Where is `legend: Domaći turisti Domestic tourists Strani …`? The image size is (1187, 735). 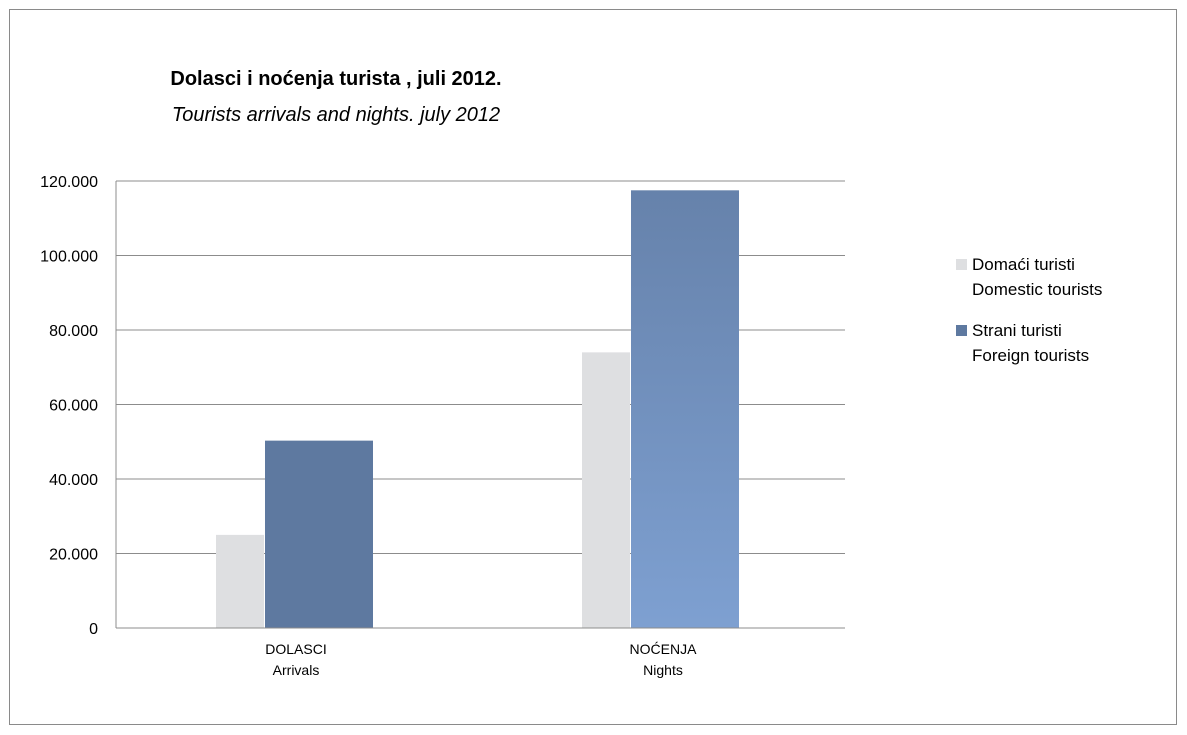
legend: Domaći turisti Domestic tourists Strani … is located at coordinates (1029, 320).